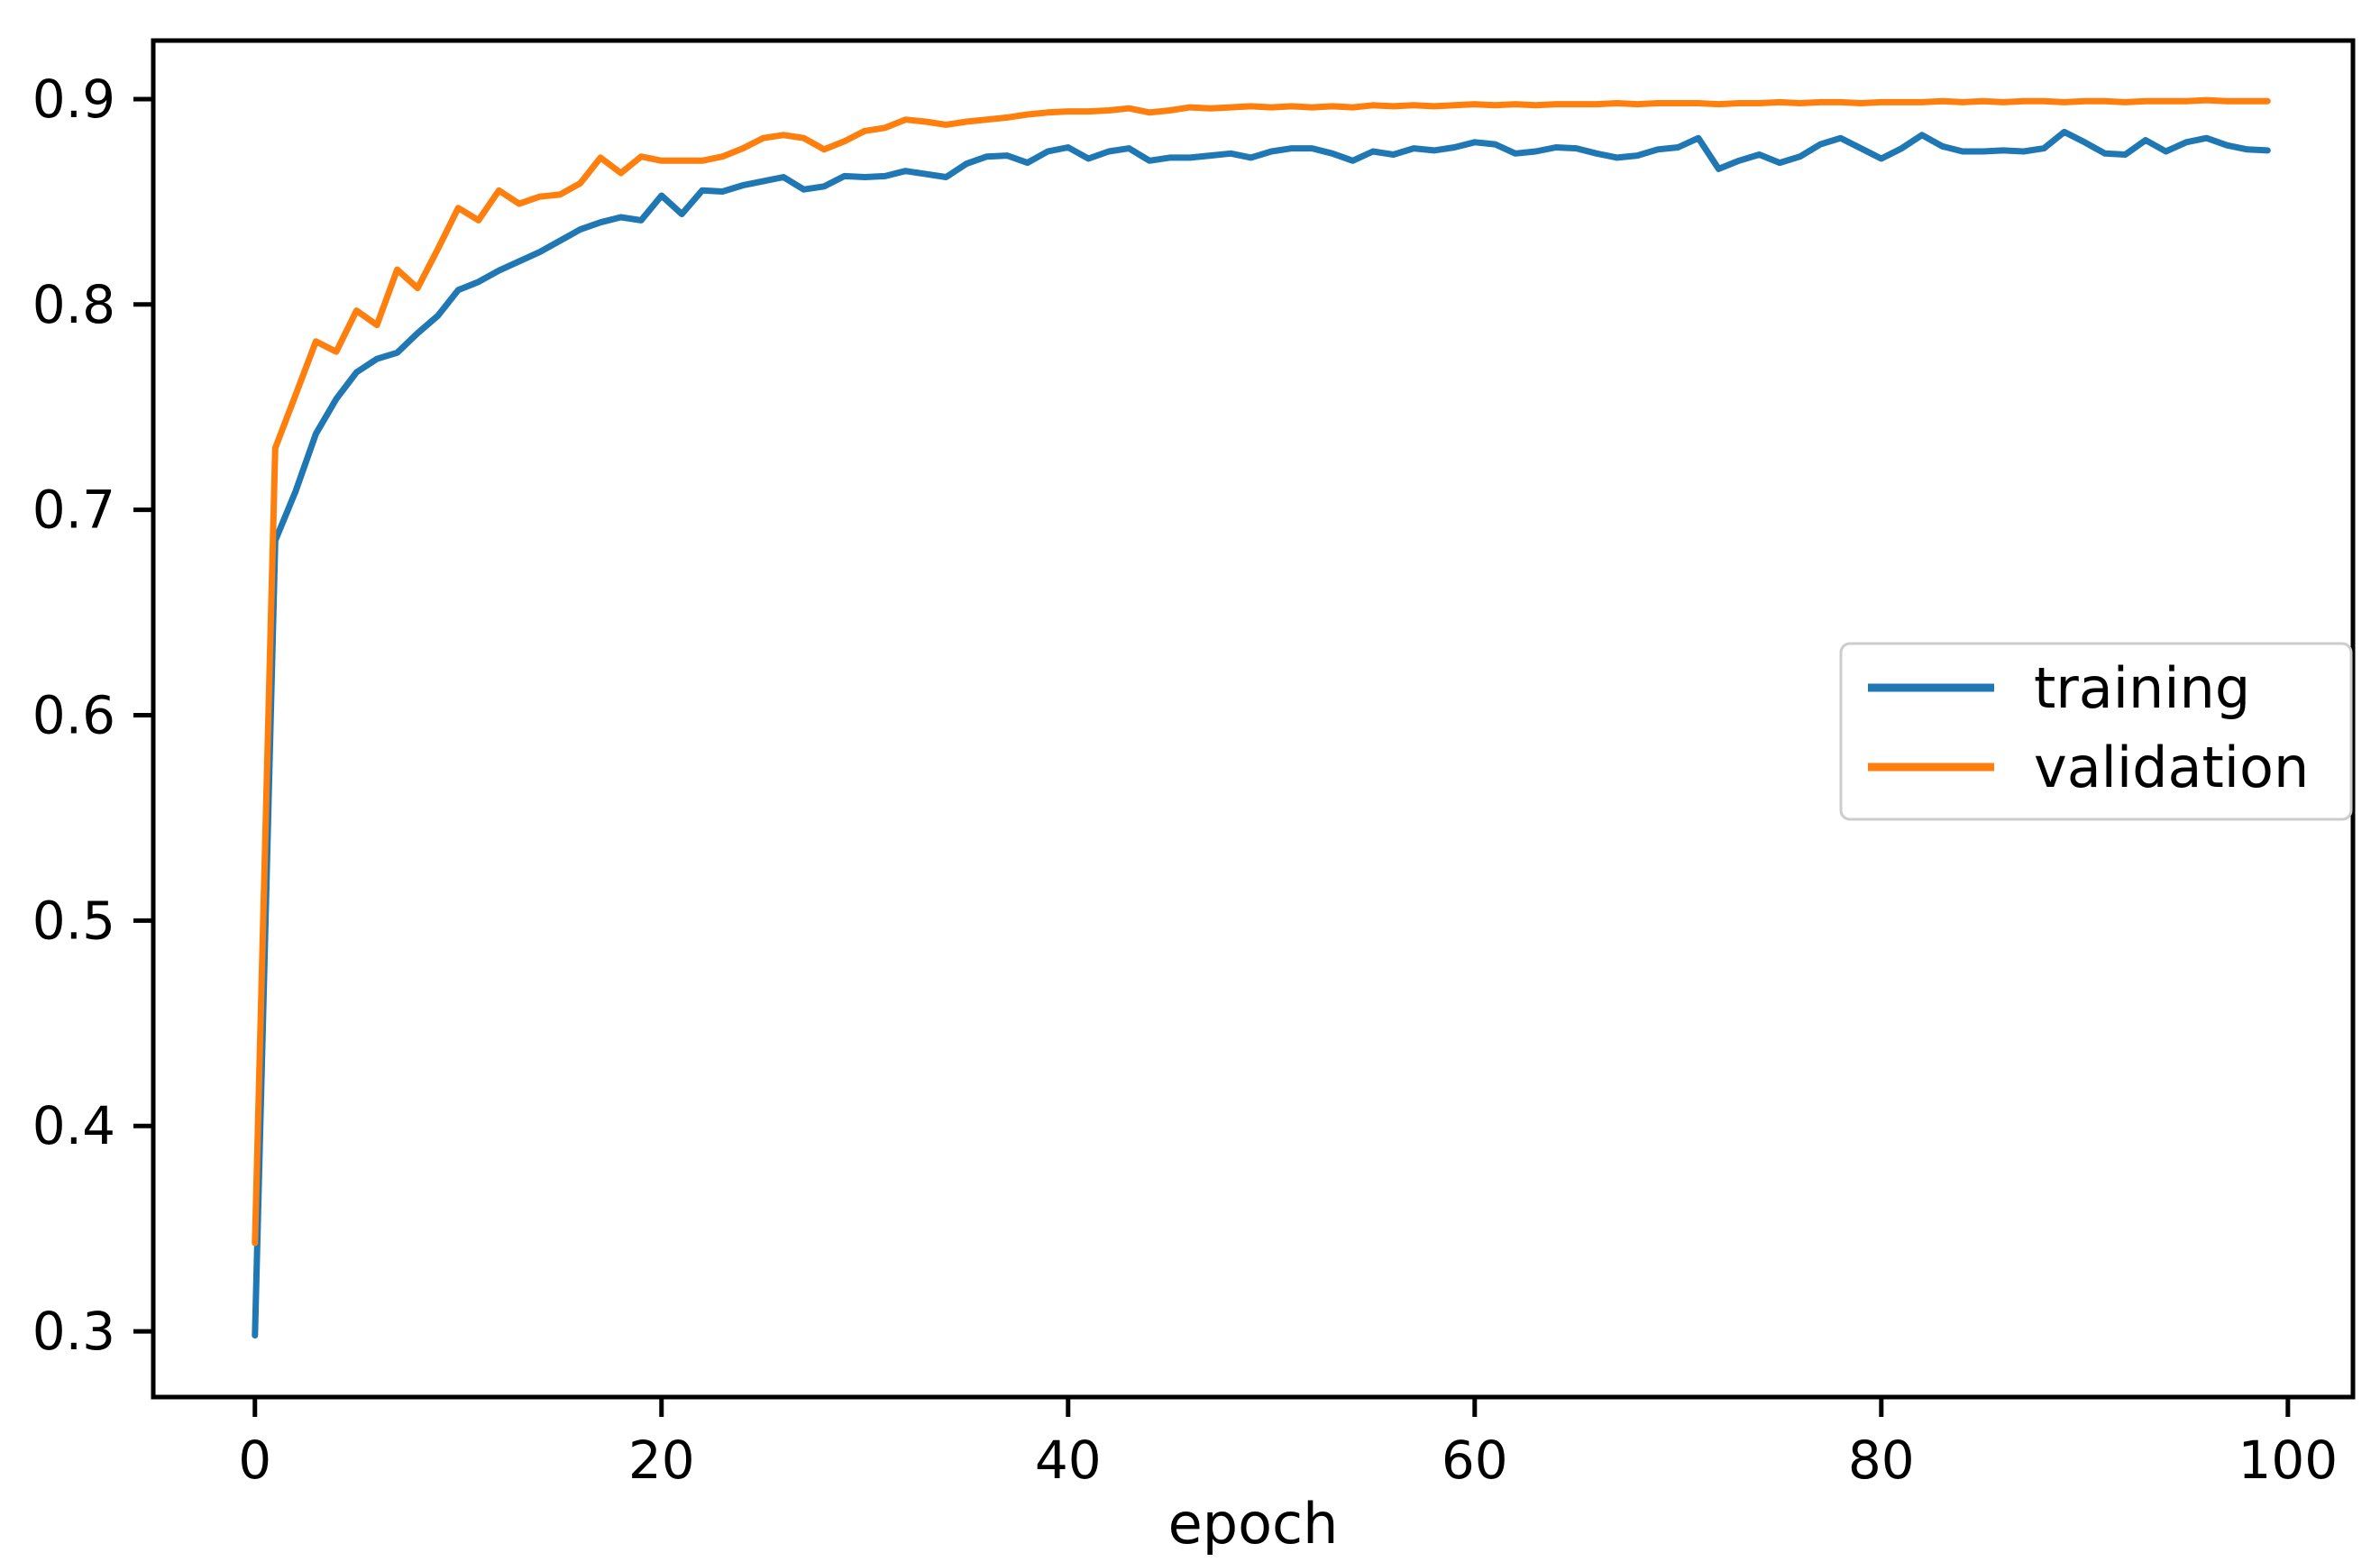 The height and width of the screenshot is (1562, 2380). Describe the element at coordinates (2172, 768) in the screenshot. I see `legend-label-validation: validation` at that location.